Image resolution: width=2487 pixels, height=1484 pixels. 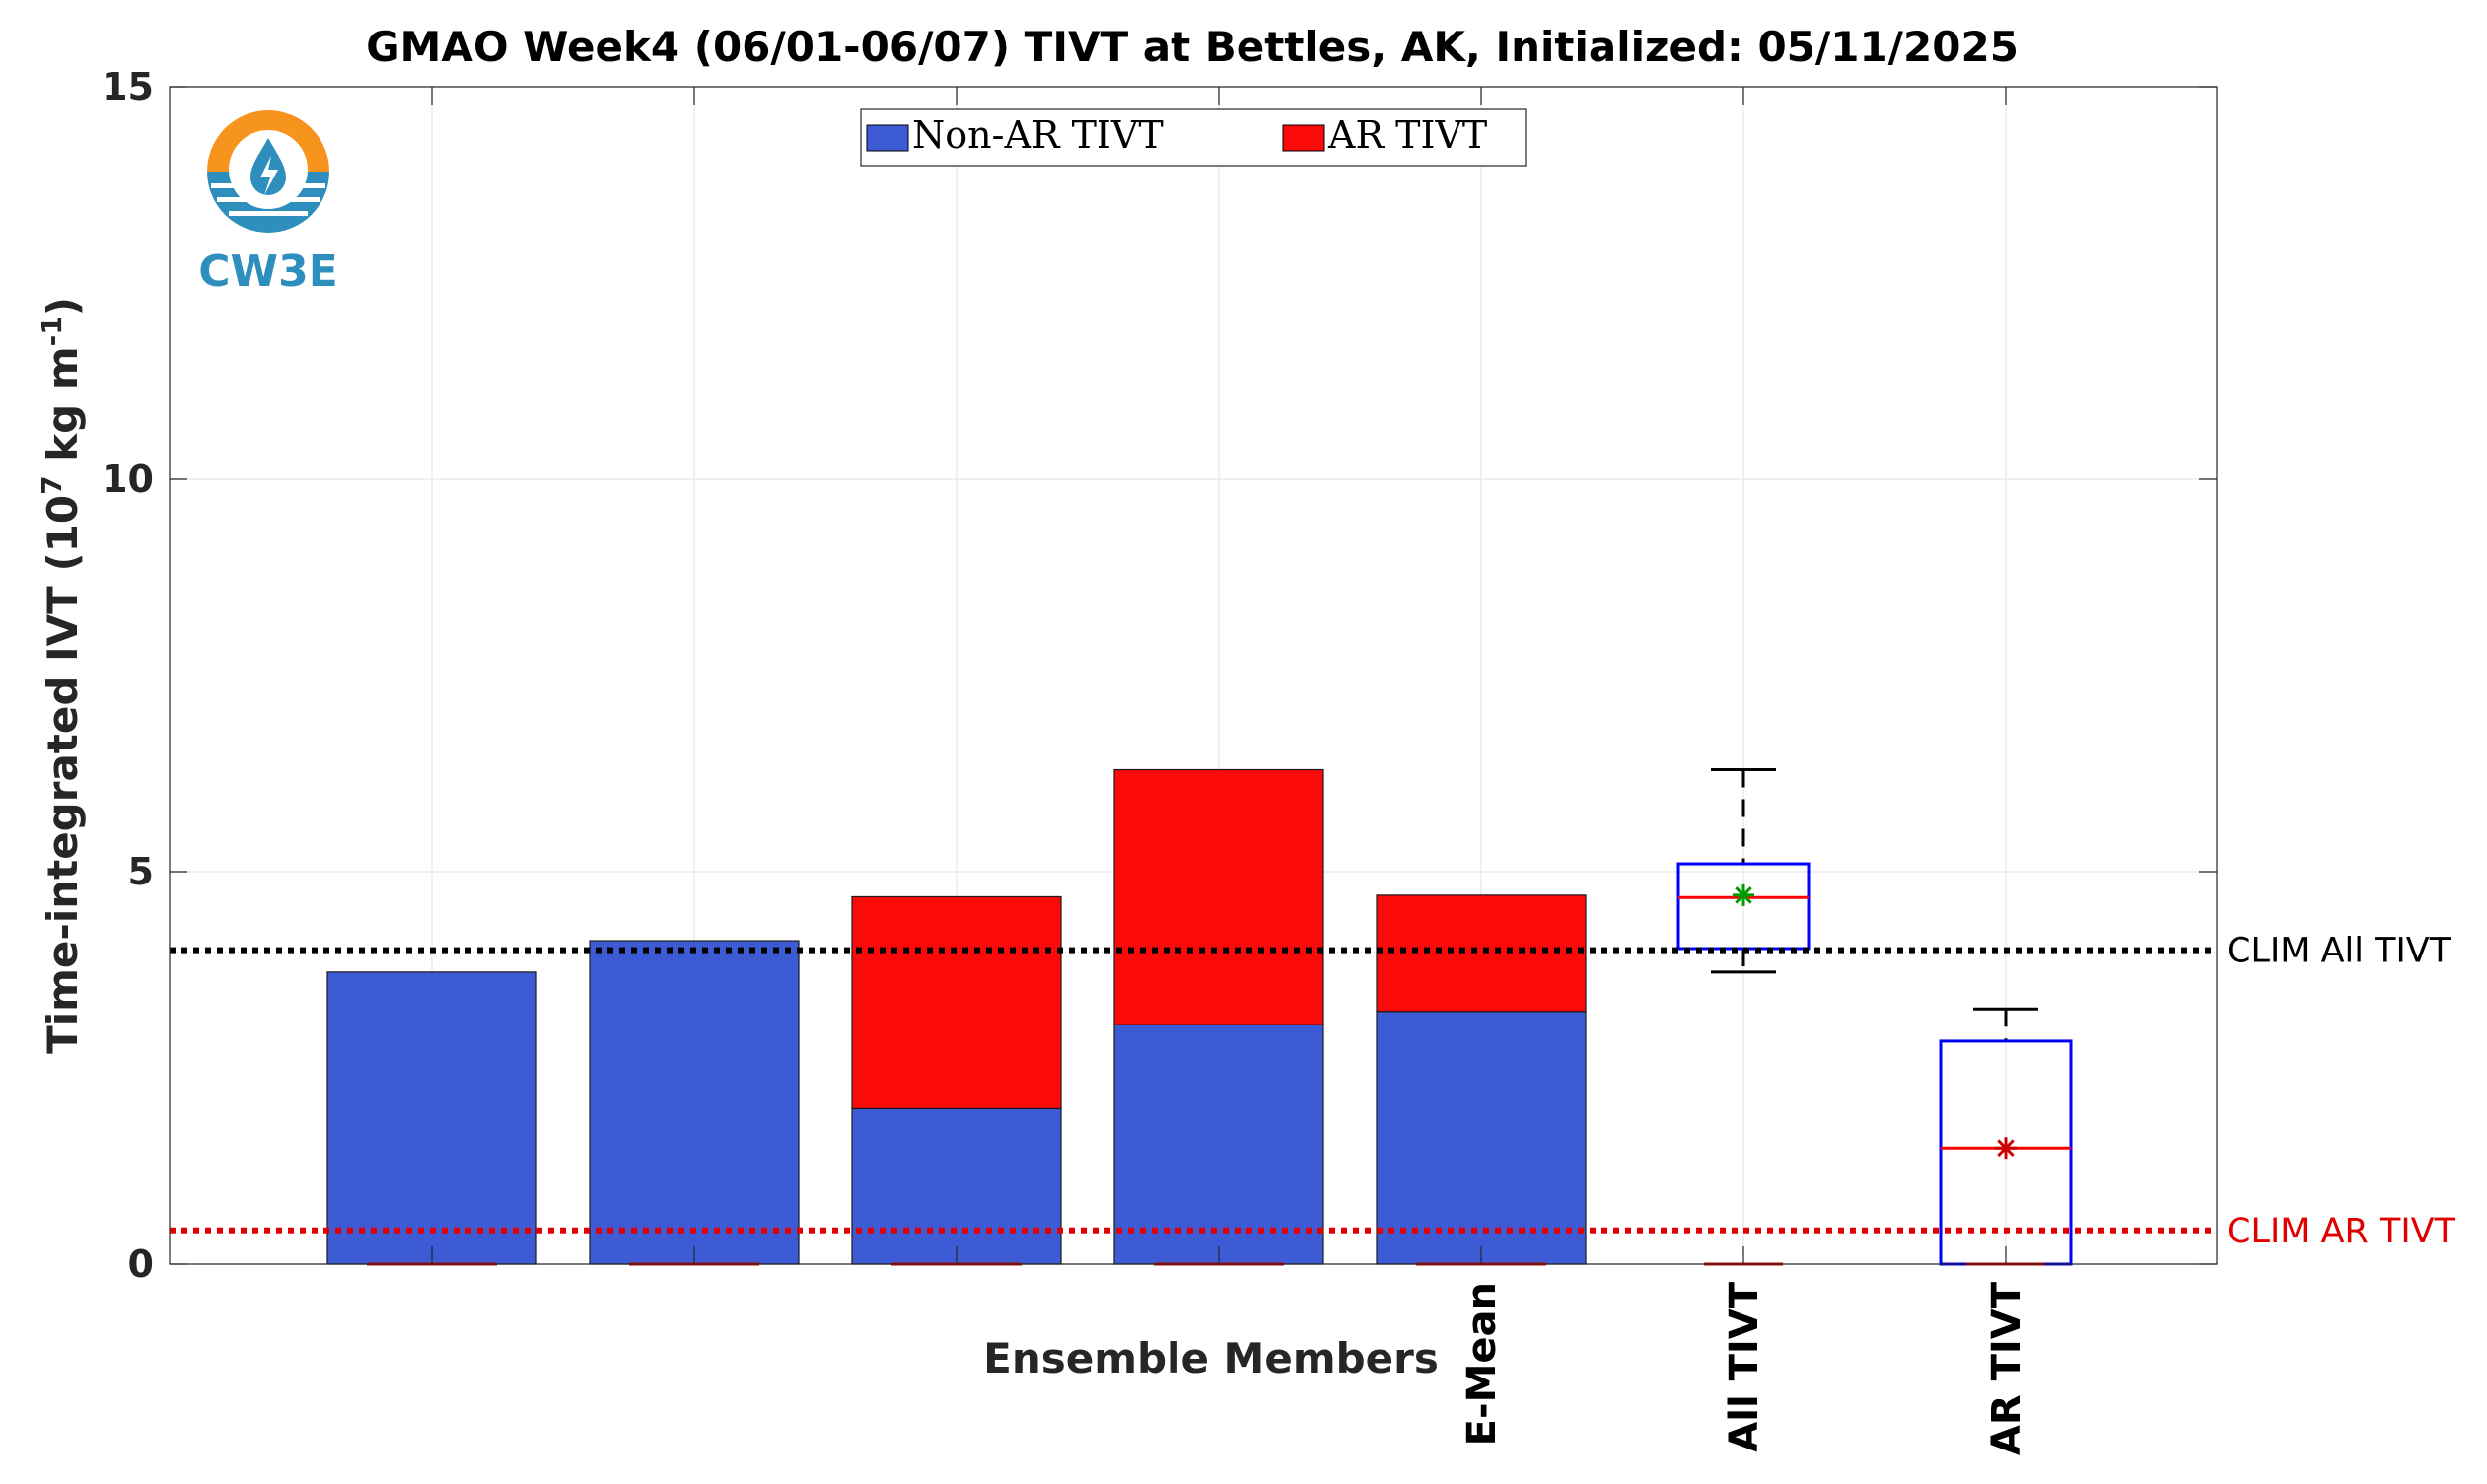 I want to click on x-tick-label: AR TIVT, so click(x=2006, y=1368).